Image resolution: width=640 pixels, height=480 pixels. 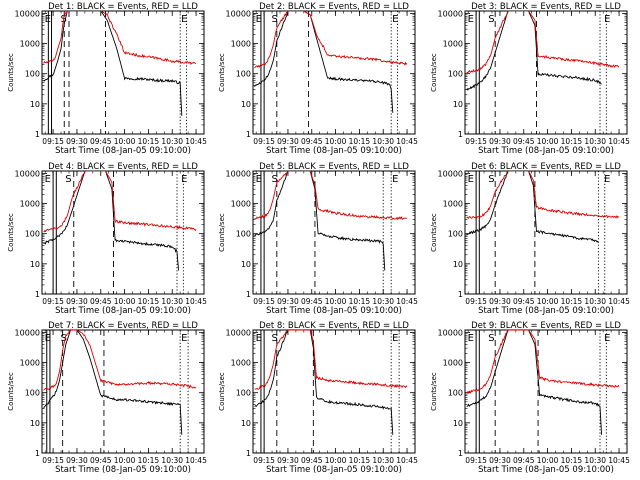 I want to click on chart-title: Det 8: BLACK = Events, RED = LLD, so click(x=334, y=326).